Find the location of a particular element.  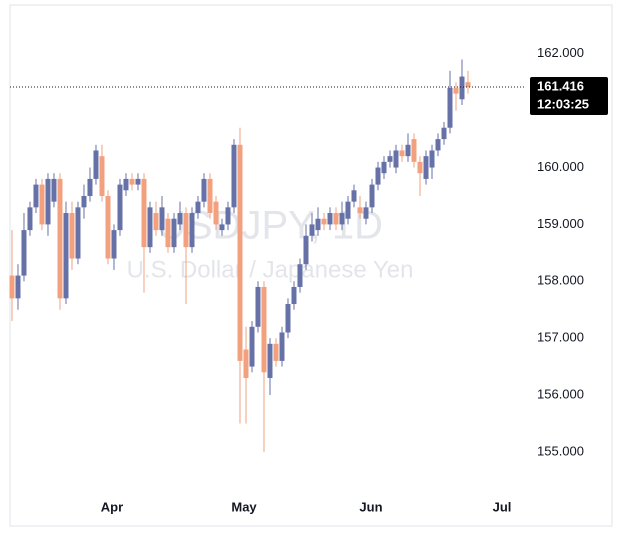

last-price-box is located at coordinates (569, 96).